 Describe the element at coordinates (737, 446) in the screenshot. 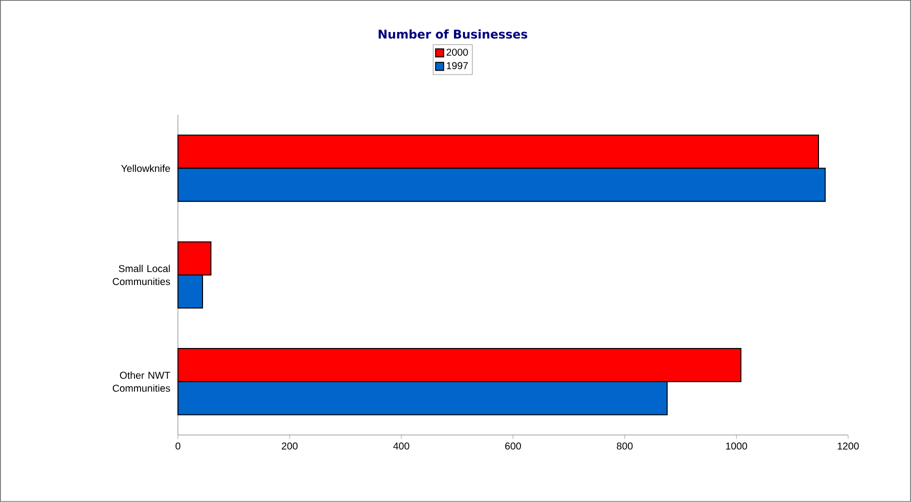

I see `x-tick-label: 1000` at that location.